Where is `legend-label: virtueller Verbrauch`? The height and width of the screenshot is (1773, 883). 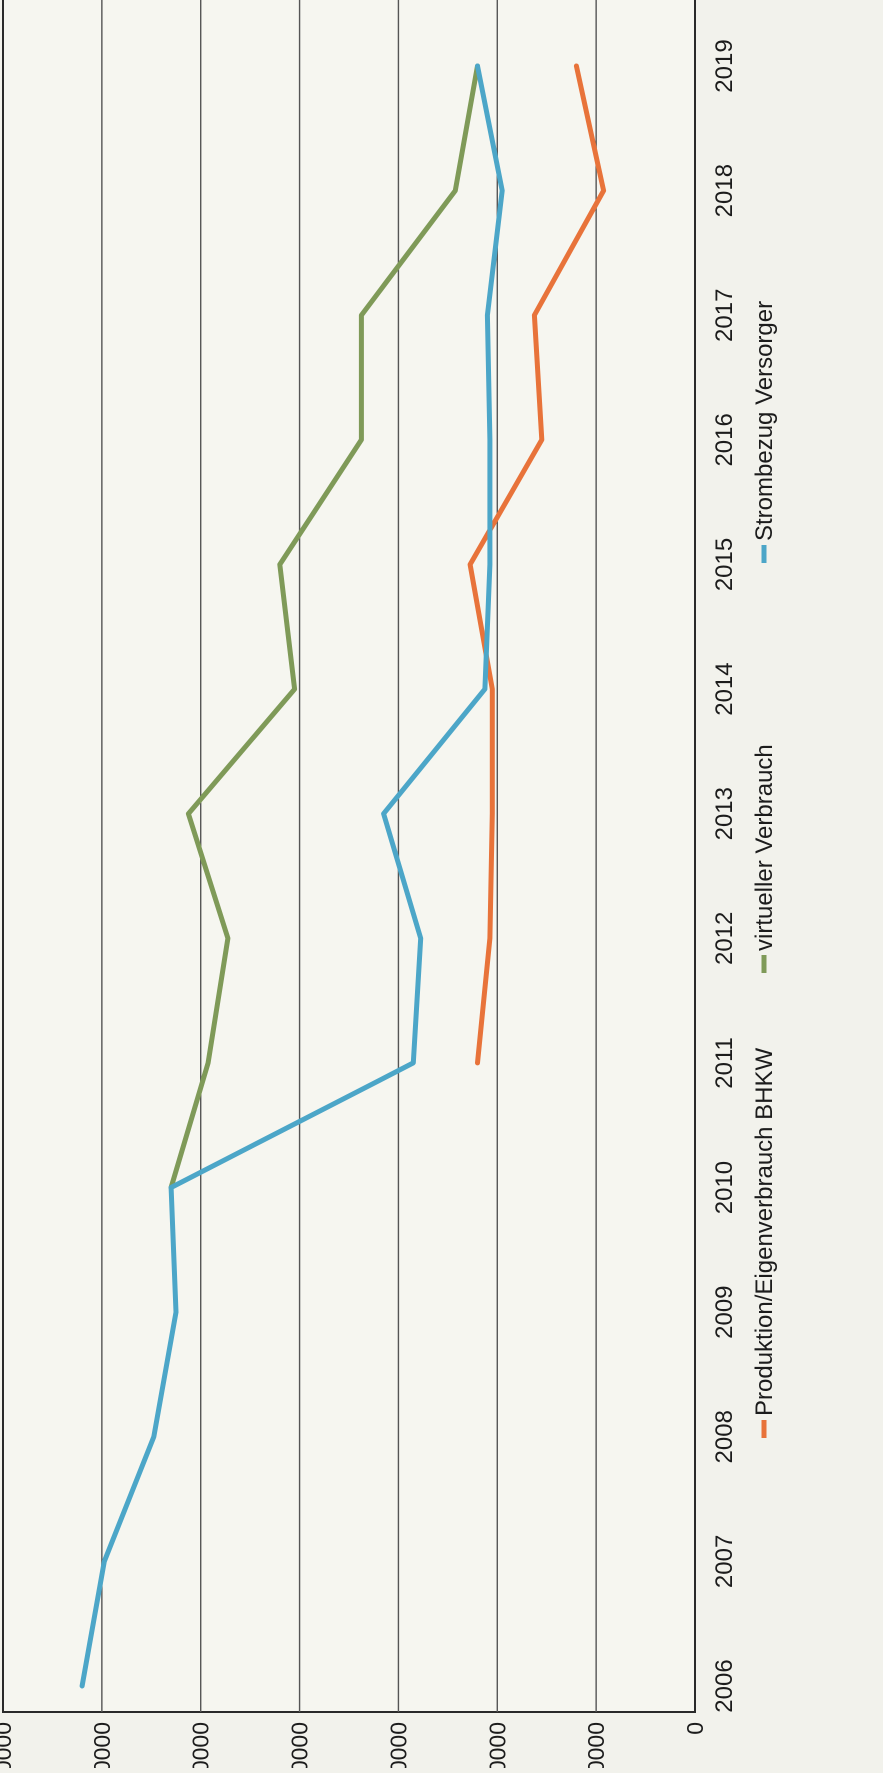
legend-label: virtueller Verbrauch is located at coordinates (764, 847).